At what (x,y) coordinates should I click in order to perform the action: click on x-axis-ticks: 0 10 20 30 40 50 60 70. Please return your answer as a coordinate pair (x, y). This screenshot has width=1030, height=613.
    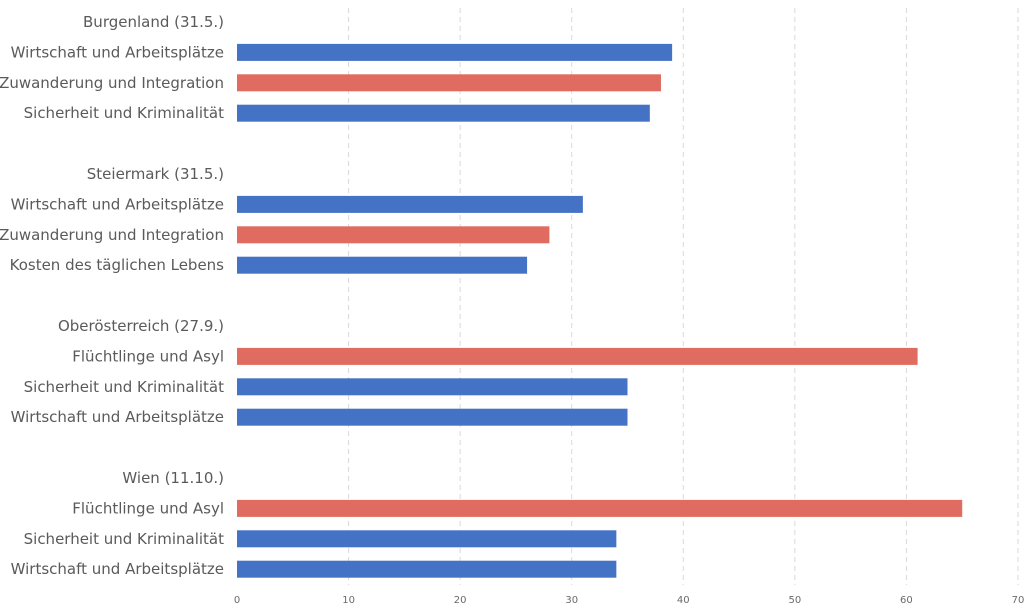
    Looking at the image, I should click on (629, 600).